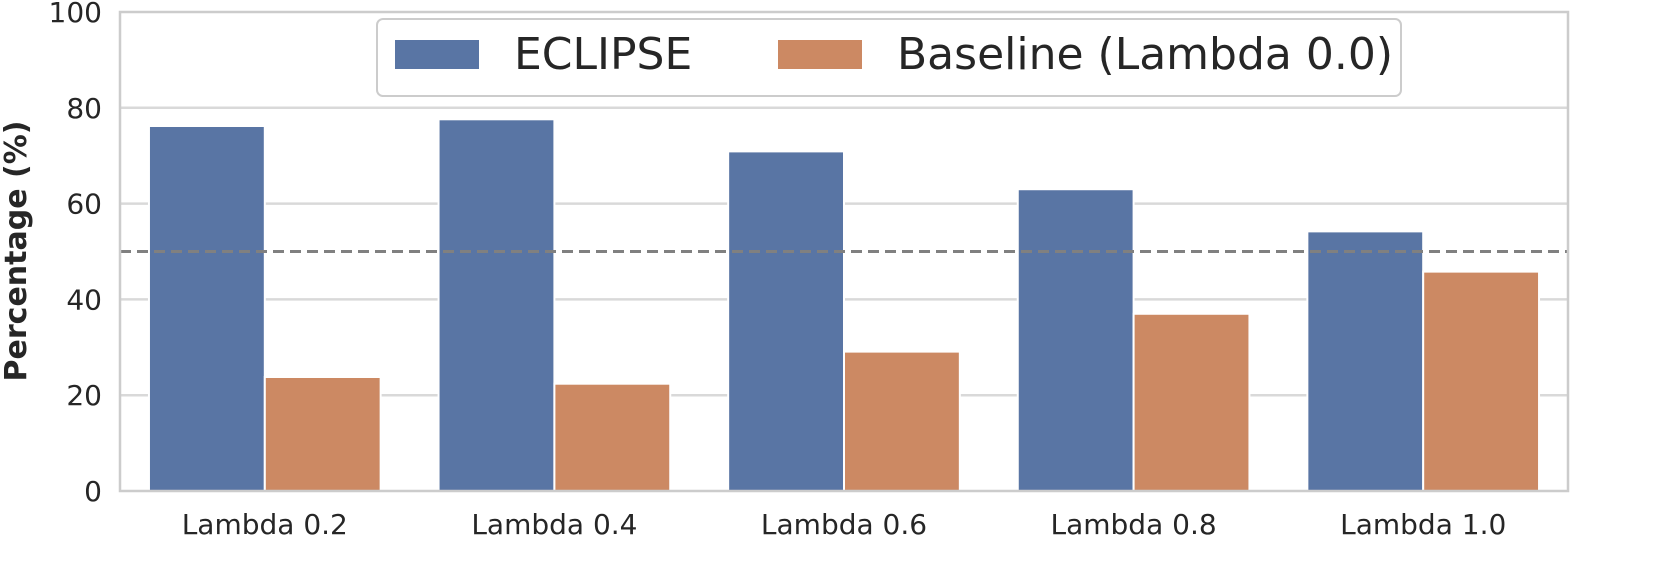  What do you see at coordinates (93, 491) in the screenshot?
I see `y-tick-label: 0` at bounding box center [93, 491].